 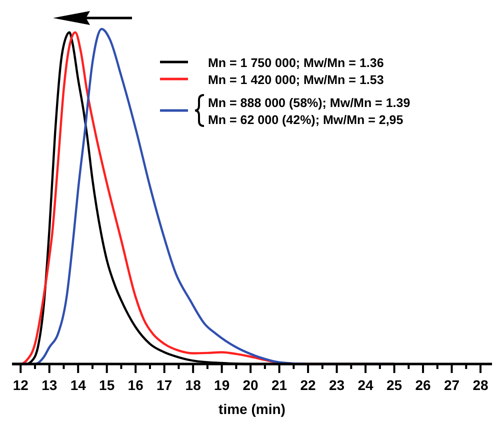 What do you see at coordinates (164, 385) in the screenshot?
I see `x-tick-label: 17` at bounding box center [164, 385].